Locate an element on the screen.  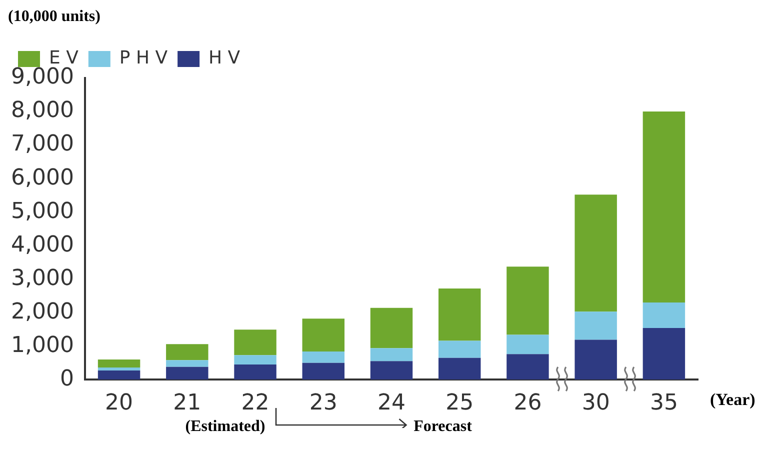
legend-label: H V is located at coordinates (224, 58).